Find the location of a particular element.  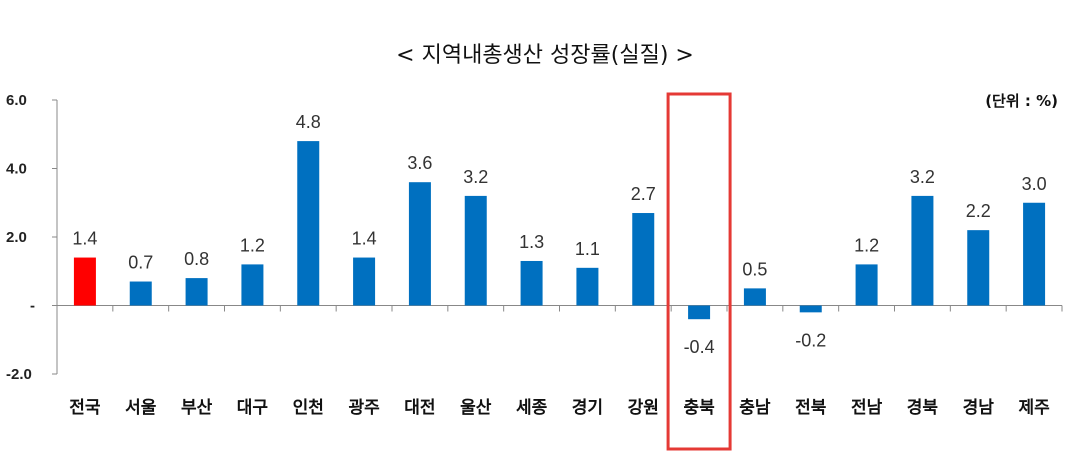

highlight-box is located at coordinates (699, 271).